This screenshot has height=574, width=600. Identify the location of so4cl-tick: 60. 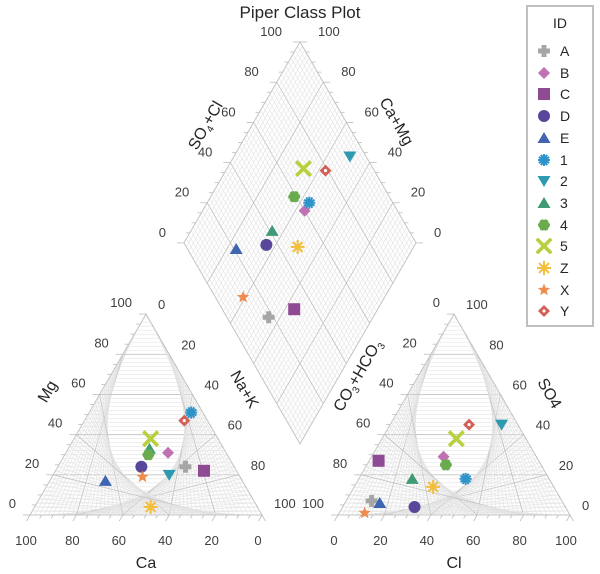
(228, 111).